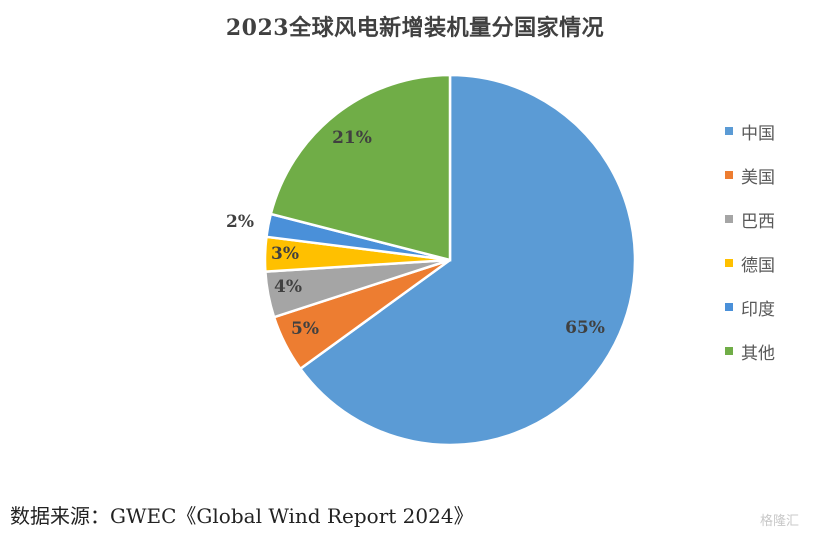  I want to click on legend-item-4: 印度, so click(750, 308).